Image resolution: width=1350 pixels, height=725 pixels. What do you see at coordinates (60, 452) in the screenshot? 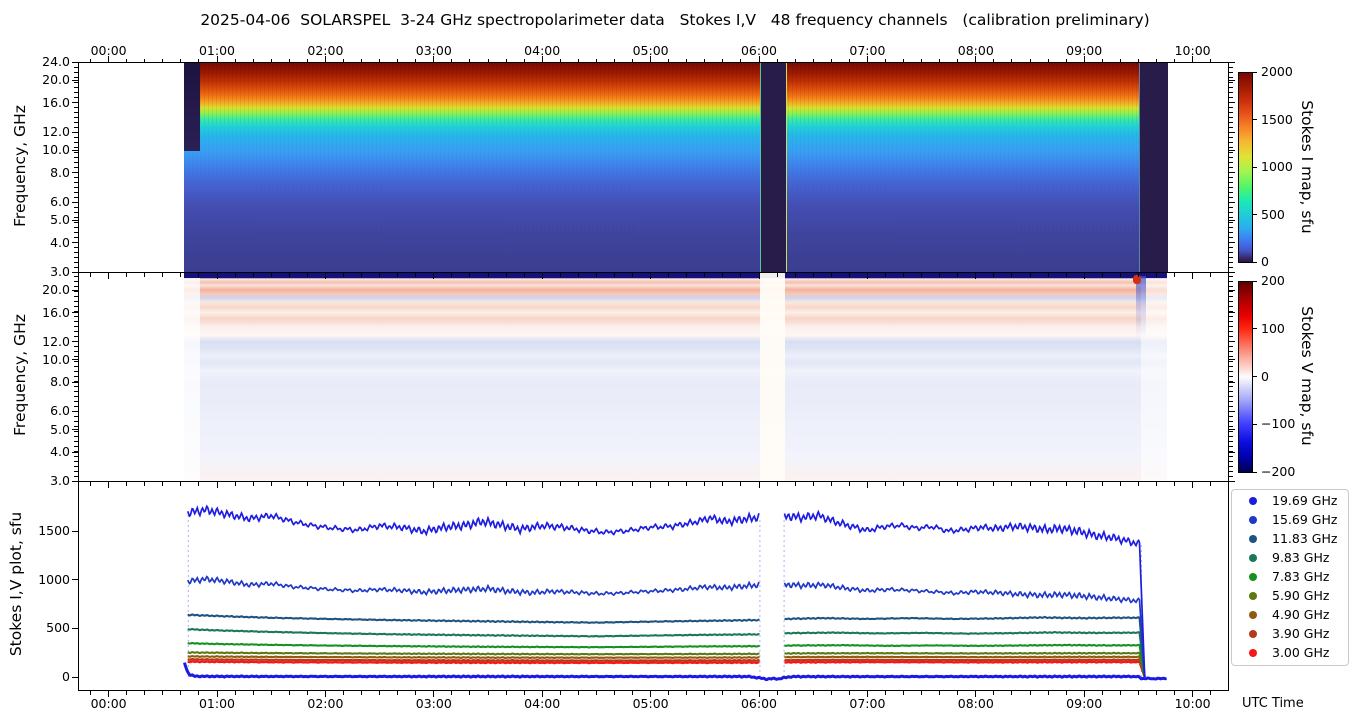
I see `freq-tick-label: 4.0` at bounding box center [60, 452].